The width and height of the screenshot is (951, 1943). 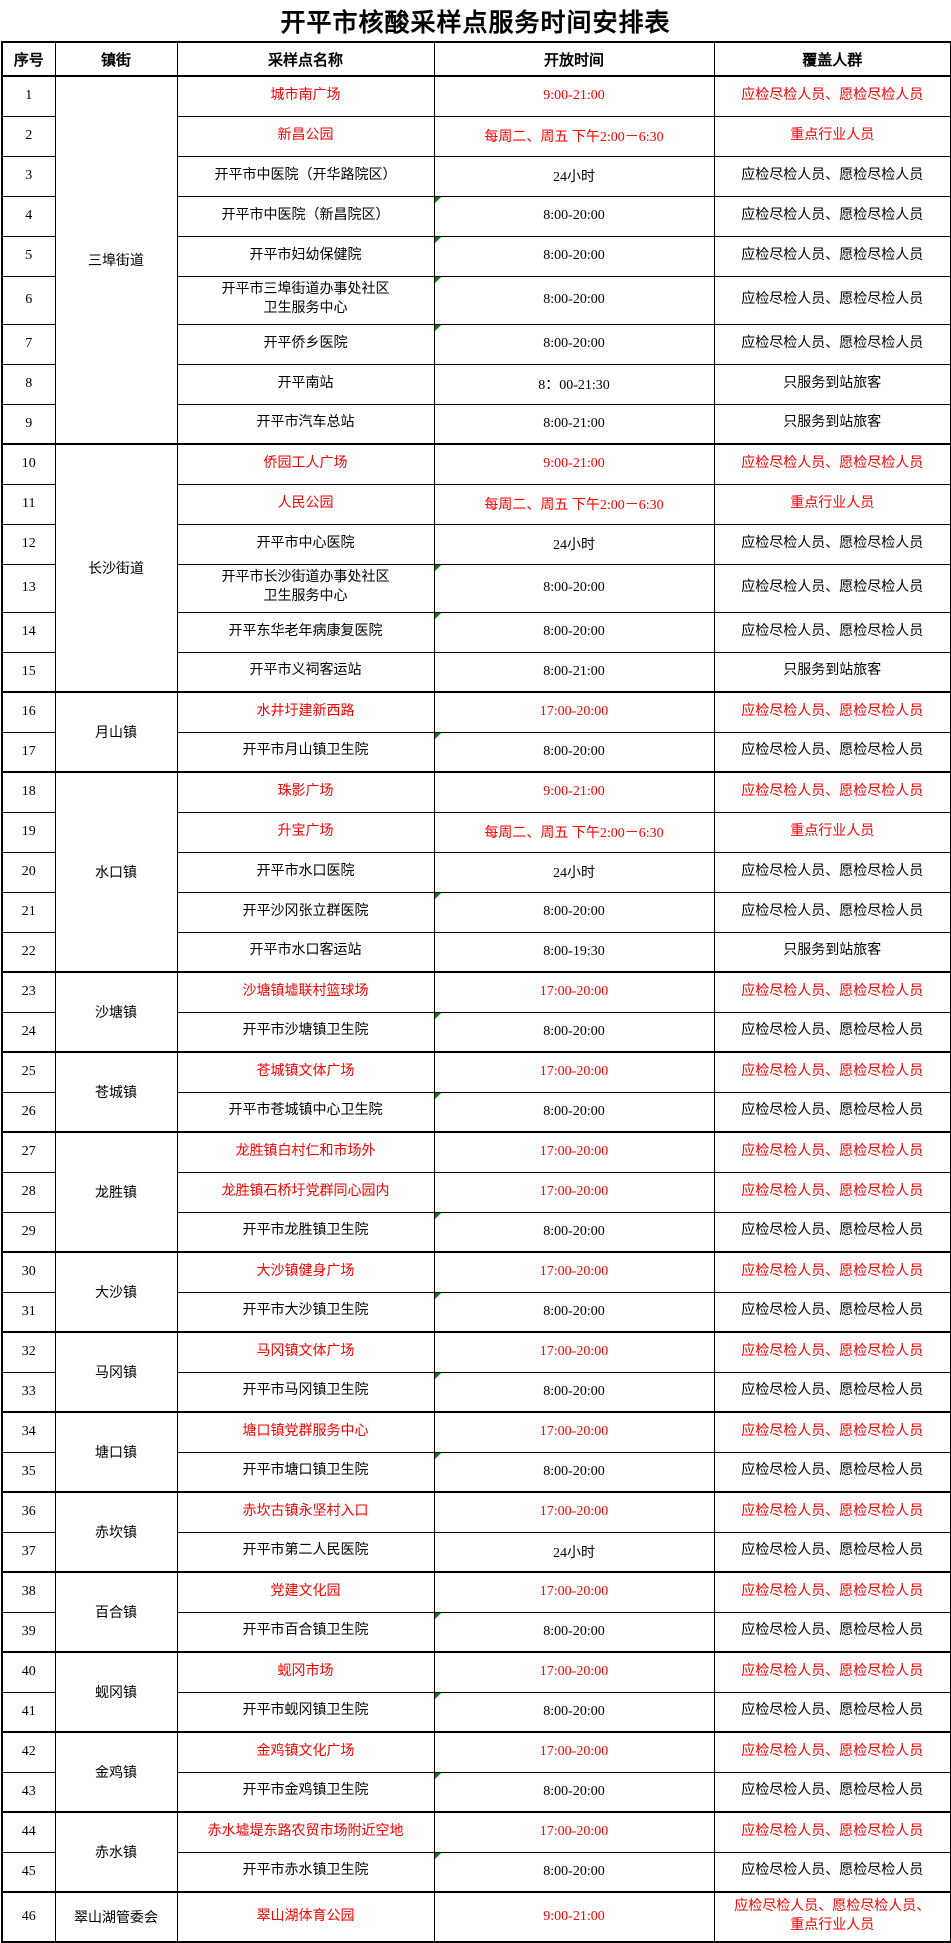 I want to click on title-bar: 开平市核酸采样点服务时间安排表, so click(x=475, y=20).